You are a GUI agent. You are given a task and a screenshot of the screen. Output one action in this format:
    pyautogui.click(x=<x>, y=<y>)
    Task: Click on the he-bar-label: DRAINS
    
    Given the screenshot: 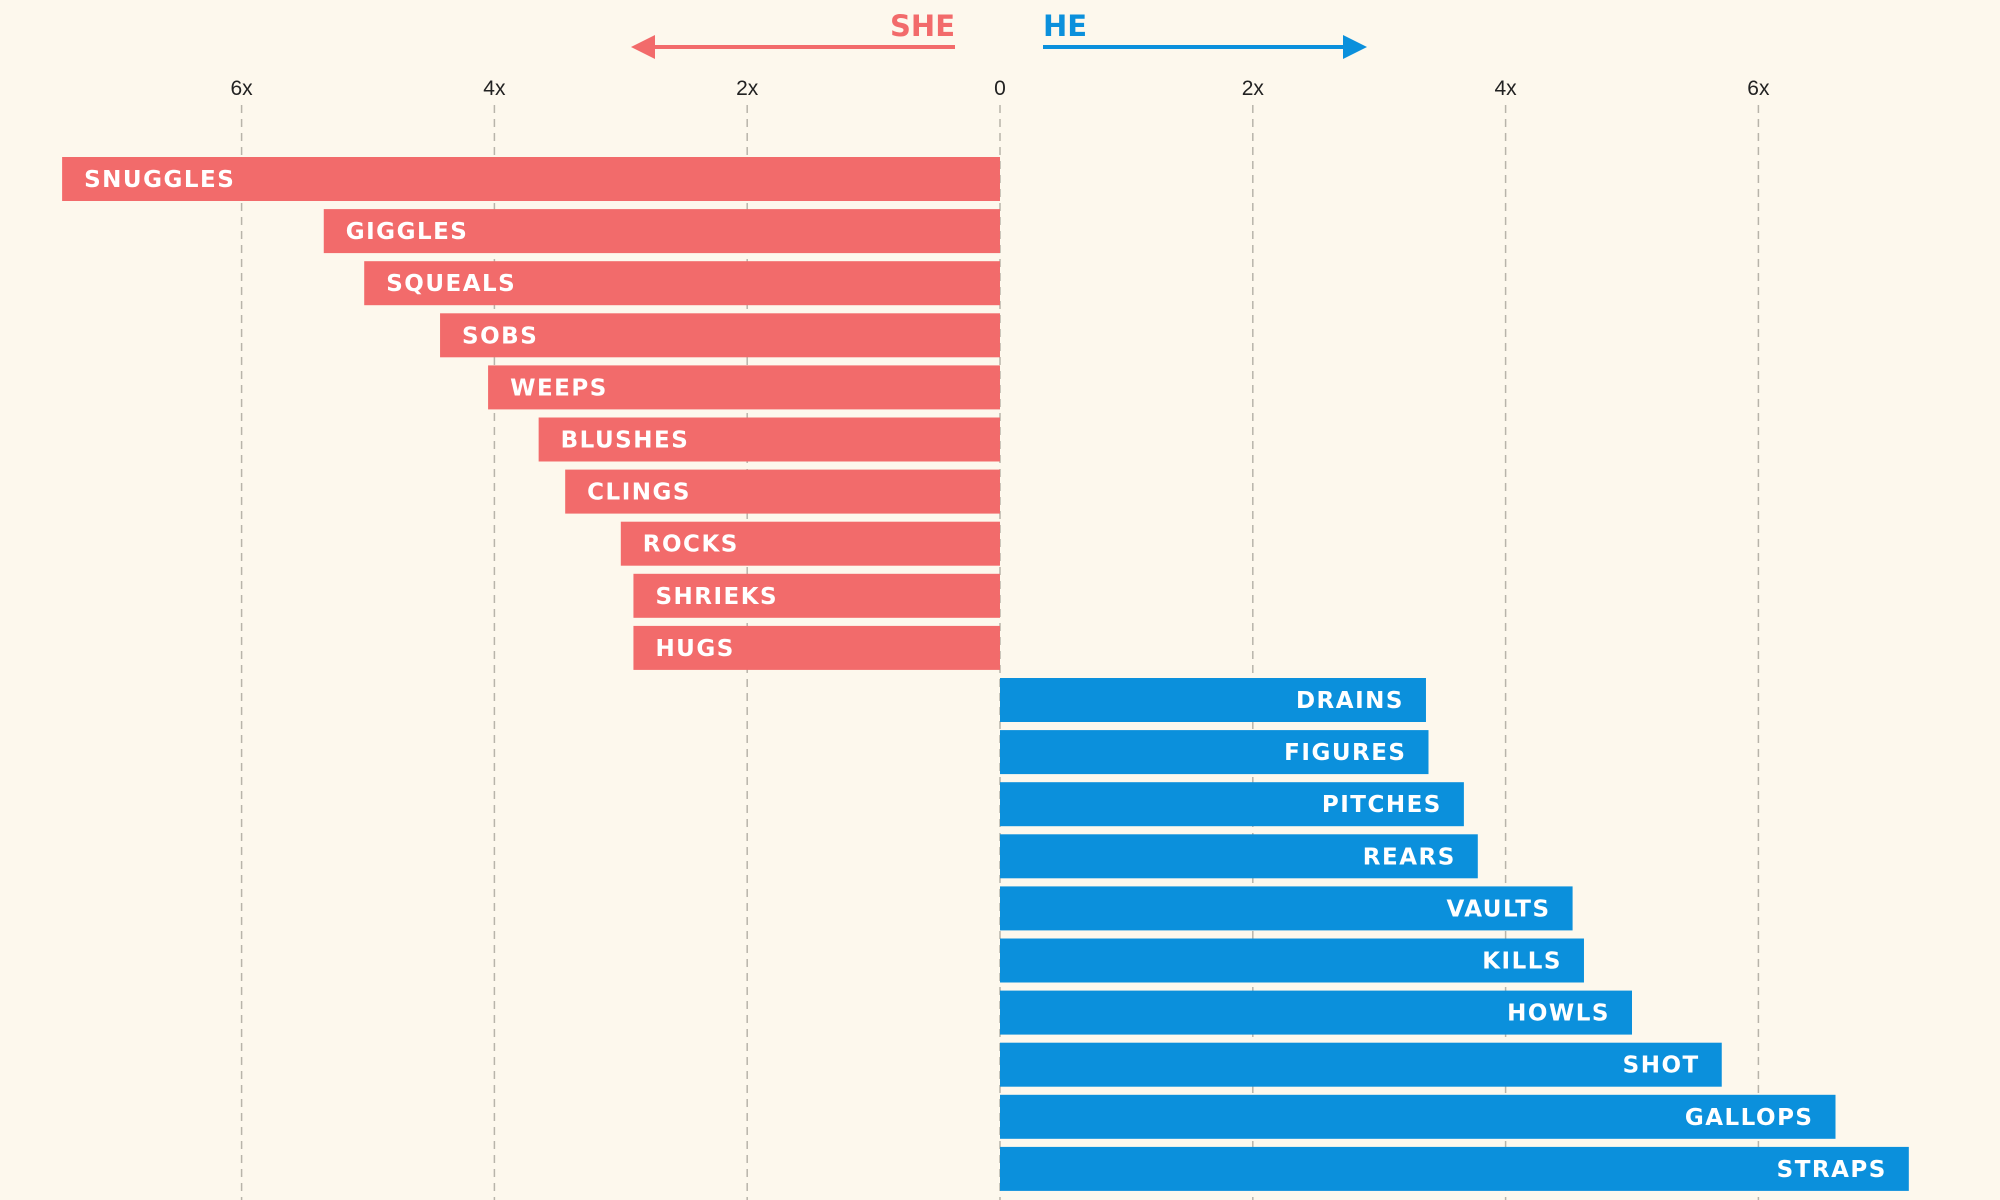 What is the action you would take?
    pyautogui.click(x=1350, y=701)
    